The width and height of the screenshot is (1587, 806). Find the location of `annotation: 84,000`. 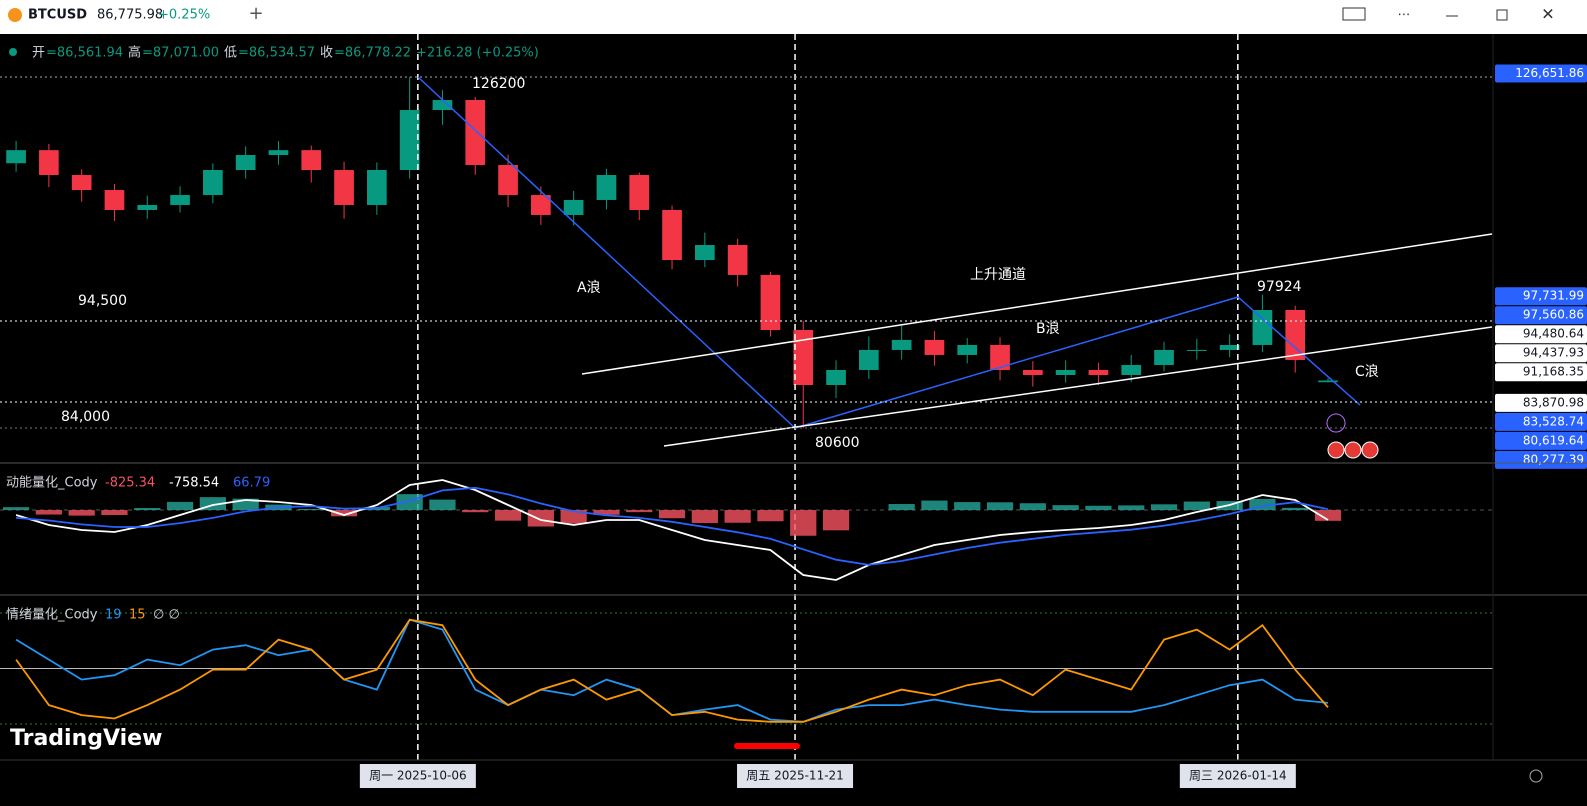

annotation: 84,000 is located at coordinates (85, 417).